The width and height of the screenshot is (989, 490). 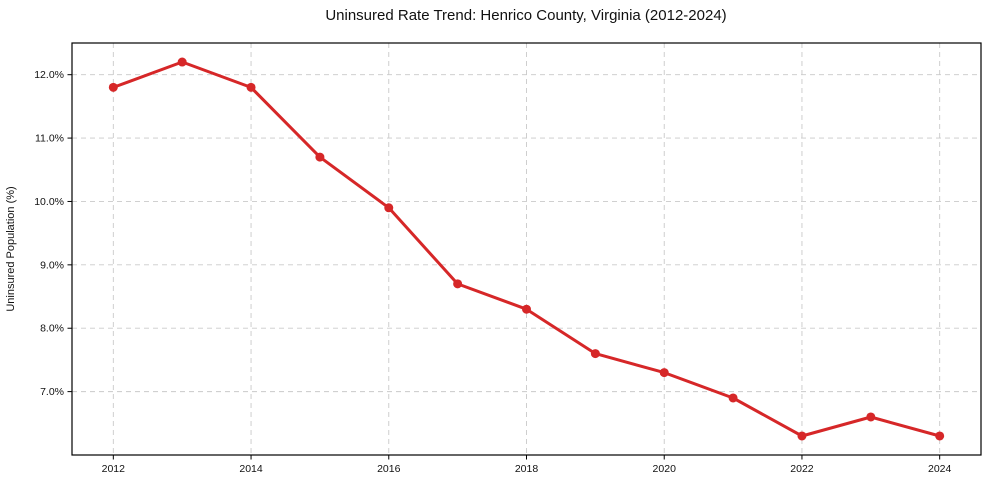 What do you see at coordinates (113, 87) in the screenshot?
I see `data-point-2012` at bounding box center [113, 87].